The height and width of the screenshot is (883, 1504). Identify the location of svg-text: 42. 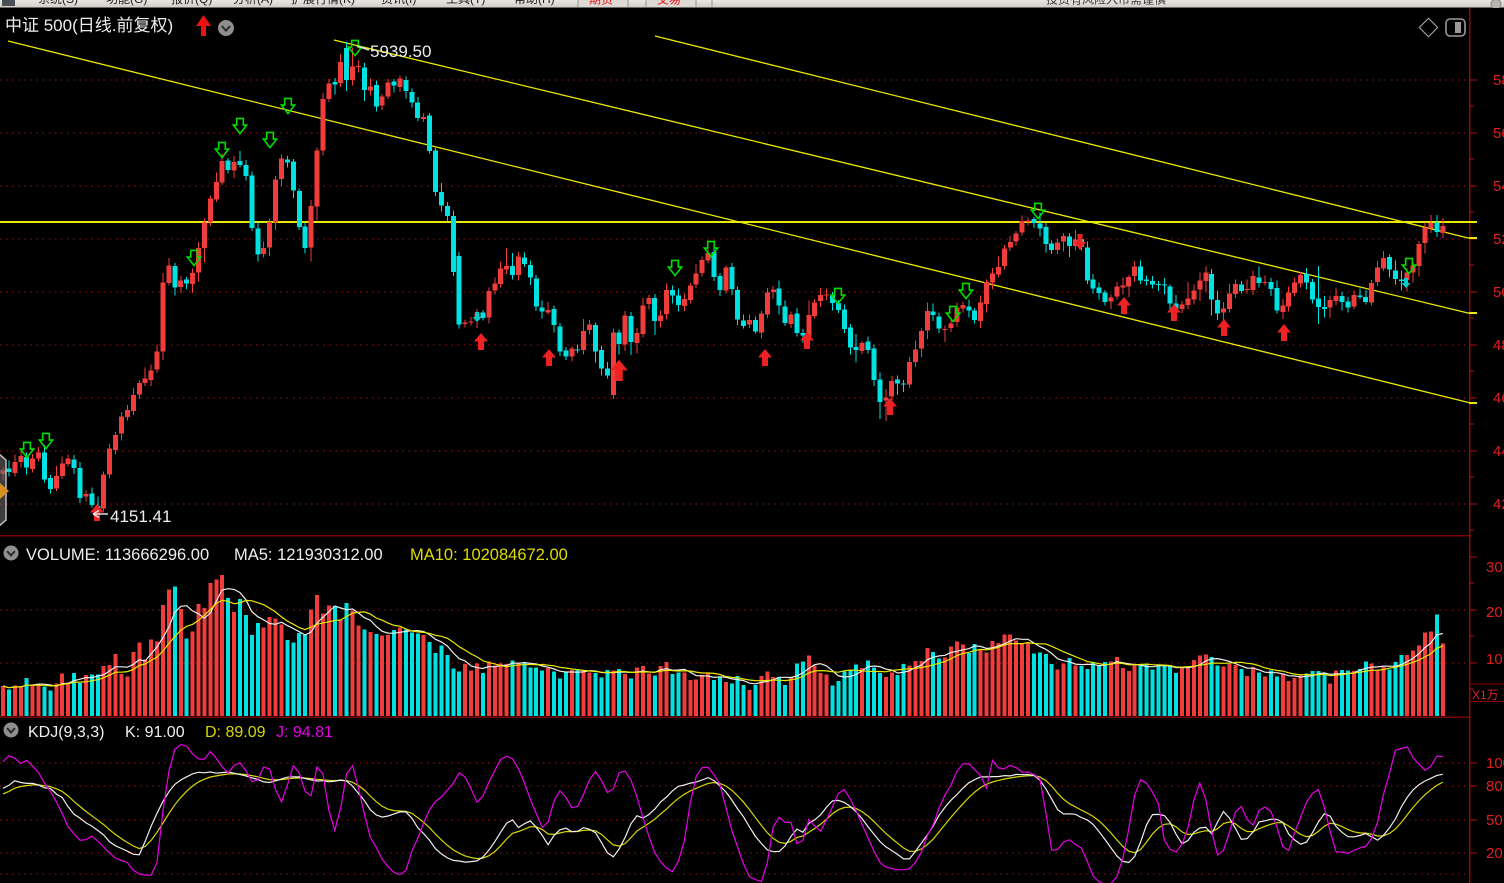
(1498, 504).